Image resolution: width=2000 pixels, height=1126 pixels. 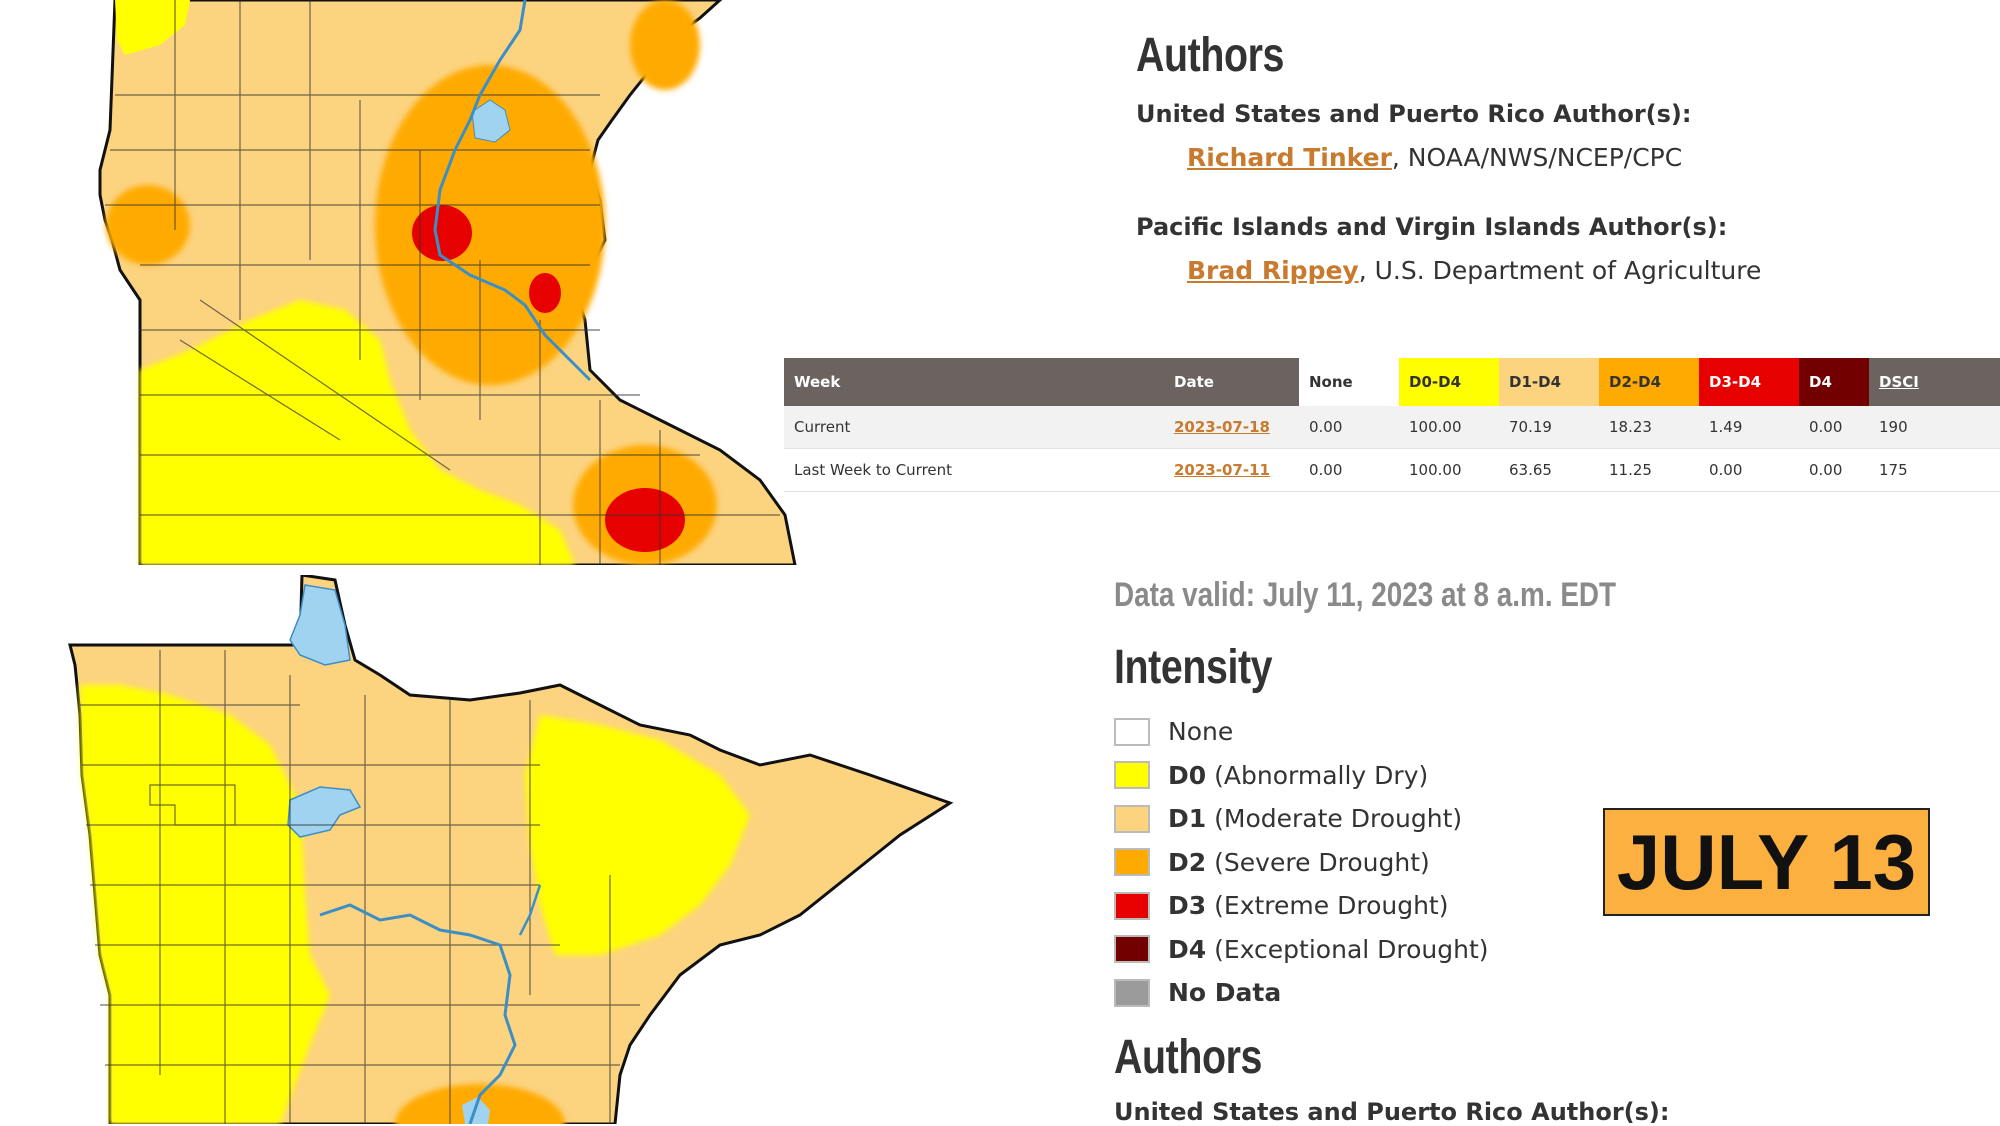 What do you see at coordinates (1449, 382) in the screenshot?
I see `col-d0-d4: D0-D4` at bounding box center [1449, 382].